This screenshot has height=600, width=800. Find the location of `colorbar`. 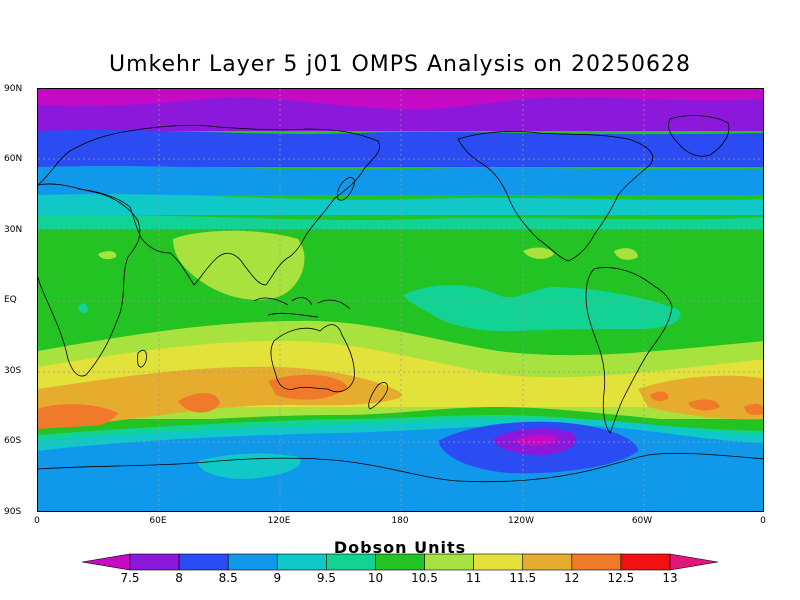

colorbar is located at coordinates (400, 562).